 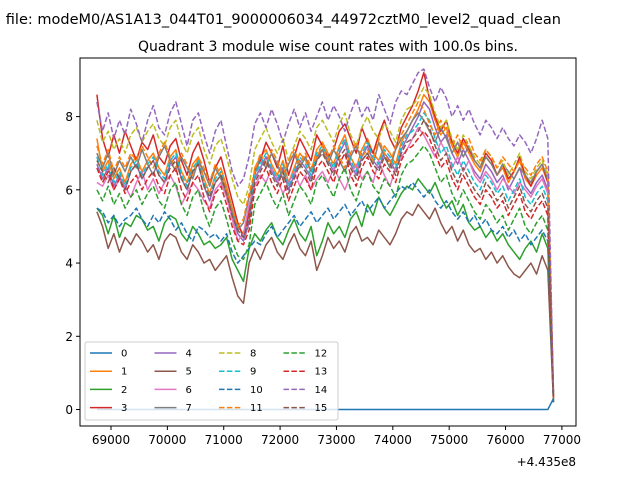 What do you see at coordinates (224, 440) in the screenshot?
I see `x-tick-label: 71000` at bounding box center [224, 440].